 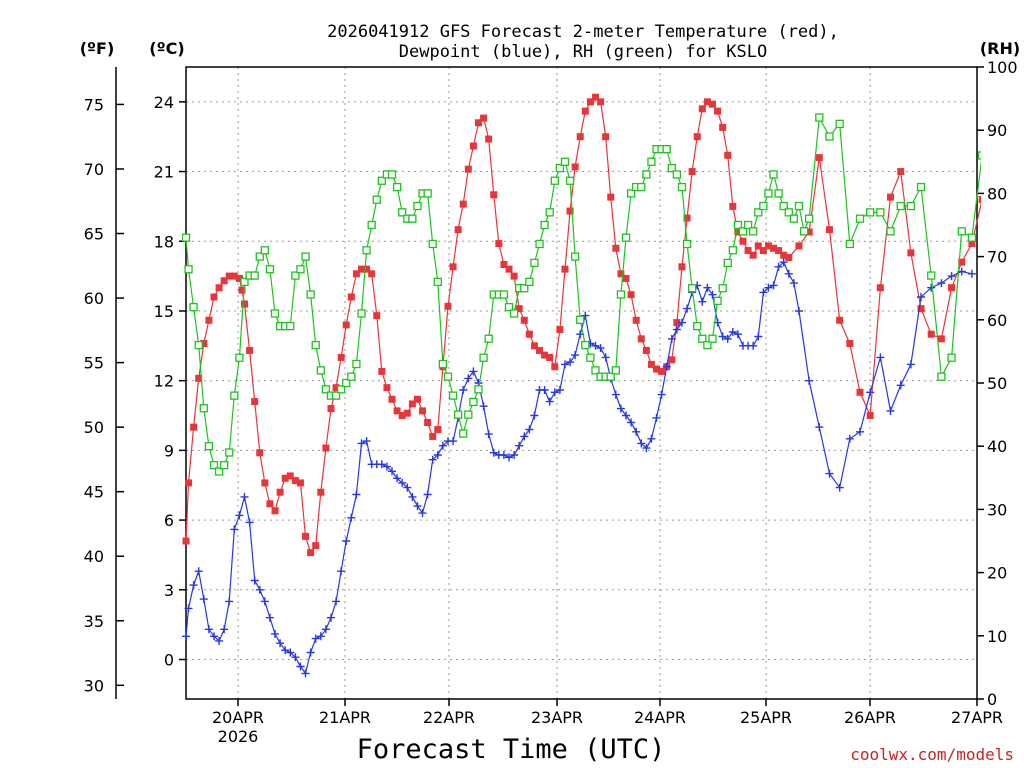 I want to click on celsius-tick-label: 18, so click(x=164, y=241).